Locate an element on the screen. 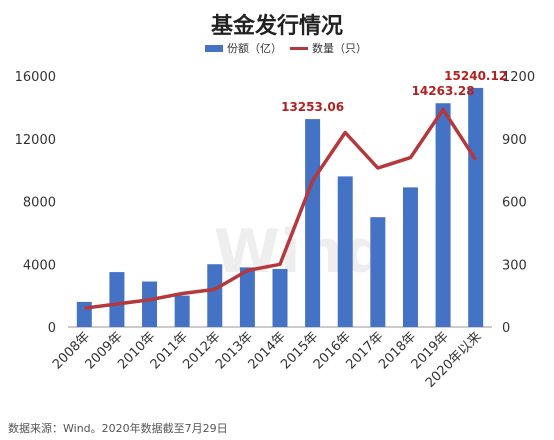  y-right-tick-label: 600 is located at coordinates (514, 203).